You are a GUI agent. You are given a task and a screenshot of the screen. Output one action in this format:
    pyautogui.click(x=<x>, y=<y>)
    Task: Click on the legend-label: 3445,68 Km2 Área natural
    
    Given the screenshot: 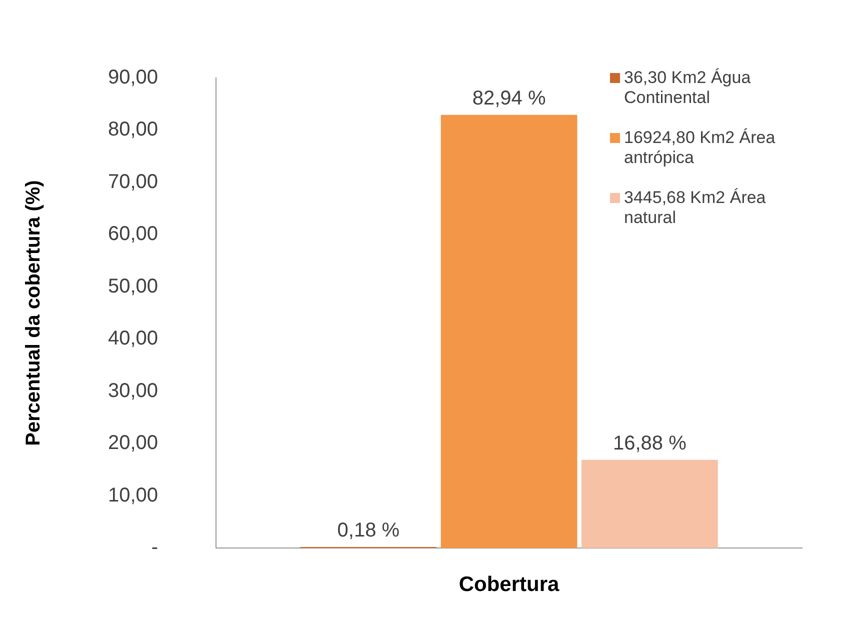 What is the action you would take?
    pyautogui.click(x=695, y=208)
    